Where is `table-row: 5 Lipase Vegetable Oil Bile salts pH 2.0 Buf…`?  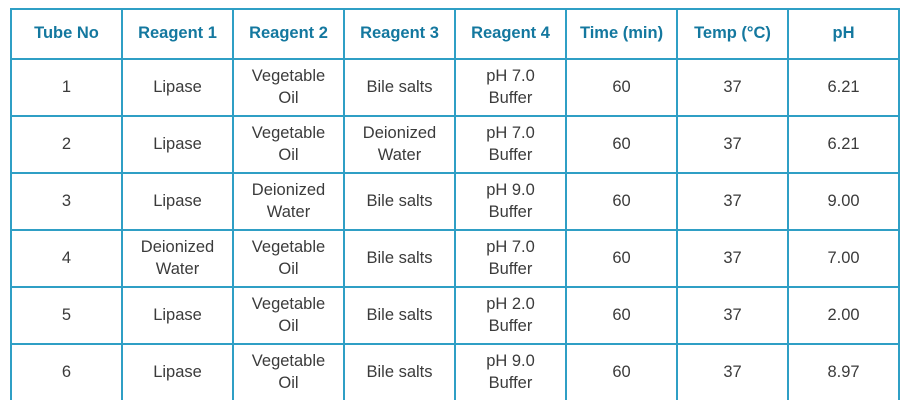
table-row: 5 Lipase Vegetable Oil Bile salts pH 2.0 Buf… is located at coordinates (455, 315).